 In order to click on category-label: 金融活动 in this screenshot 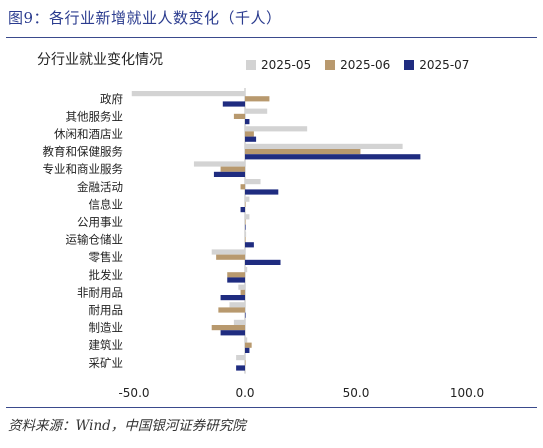, I will do `click(100, 187)`.